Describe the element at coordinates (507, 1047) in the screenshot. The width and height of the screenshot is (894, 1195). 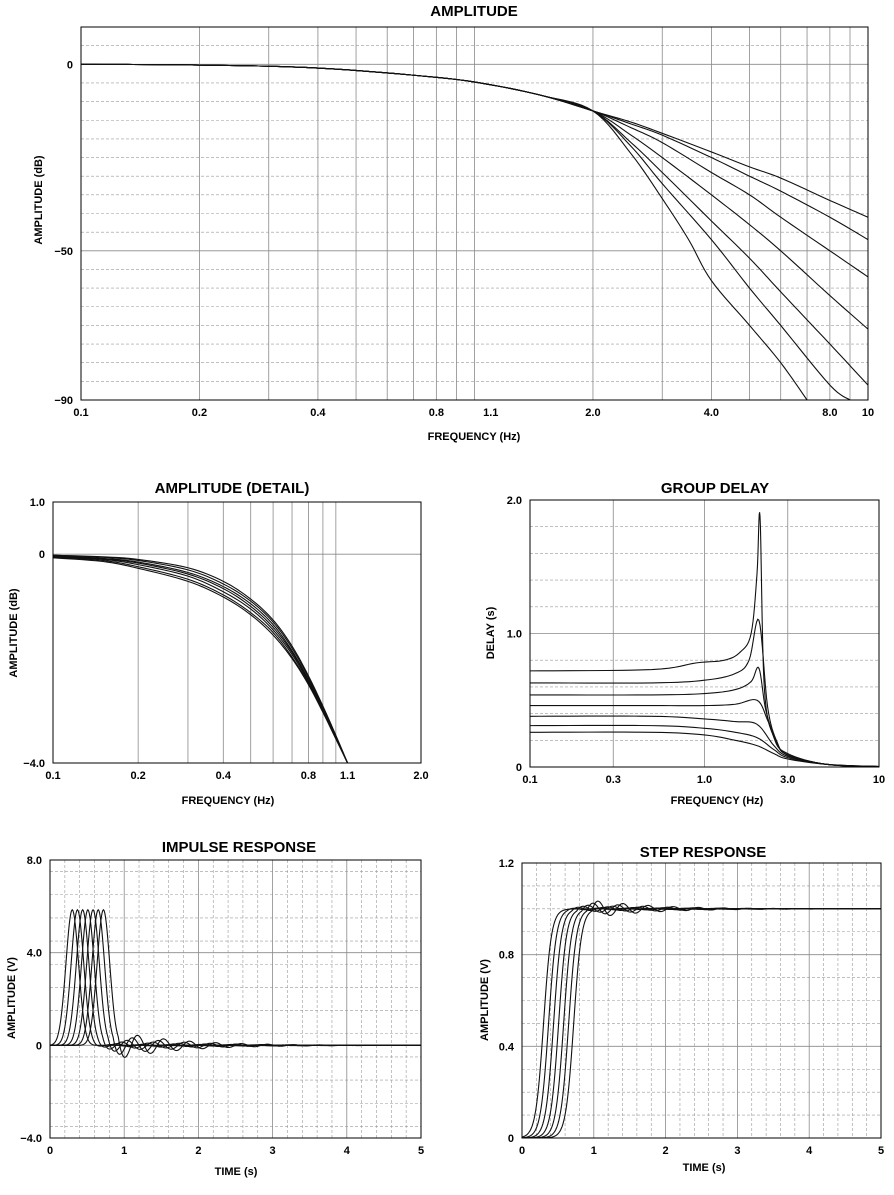
I see `y-tick-label: 0.4` at that location.